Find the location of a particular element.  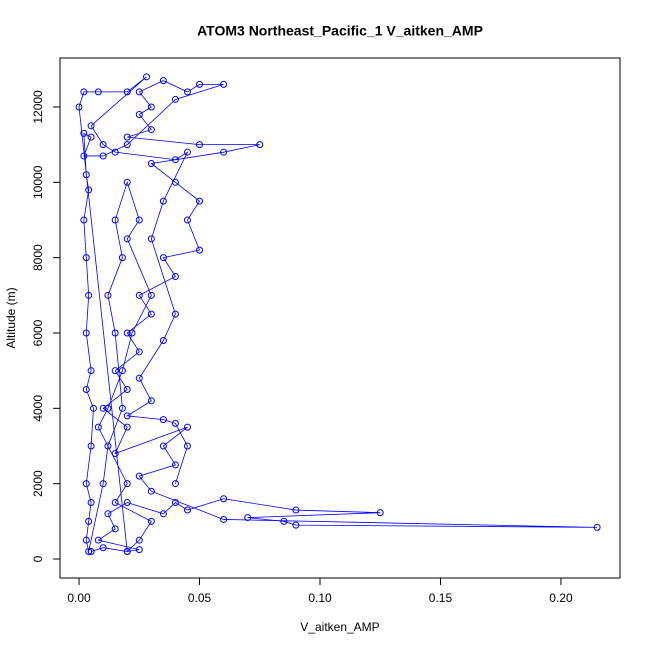

y-tick-label: 4000 is located at coordinates (38, 408).